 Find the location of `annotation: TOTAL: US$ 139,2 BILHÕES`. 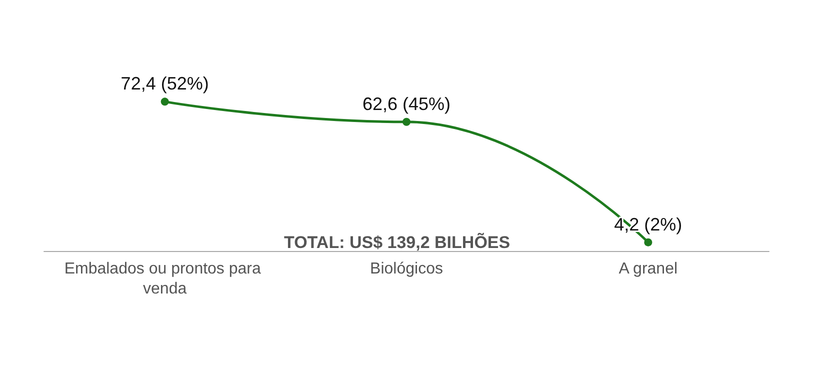

annotation: TOTAL: US$ 139,2 BILHÕES is located at coordinates (397, 242).